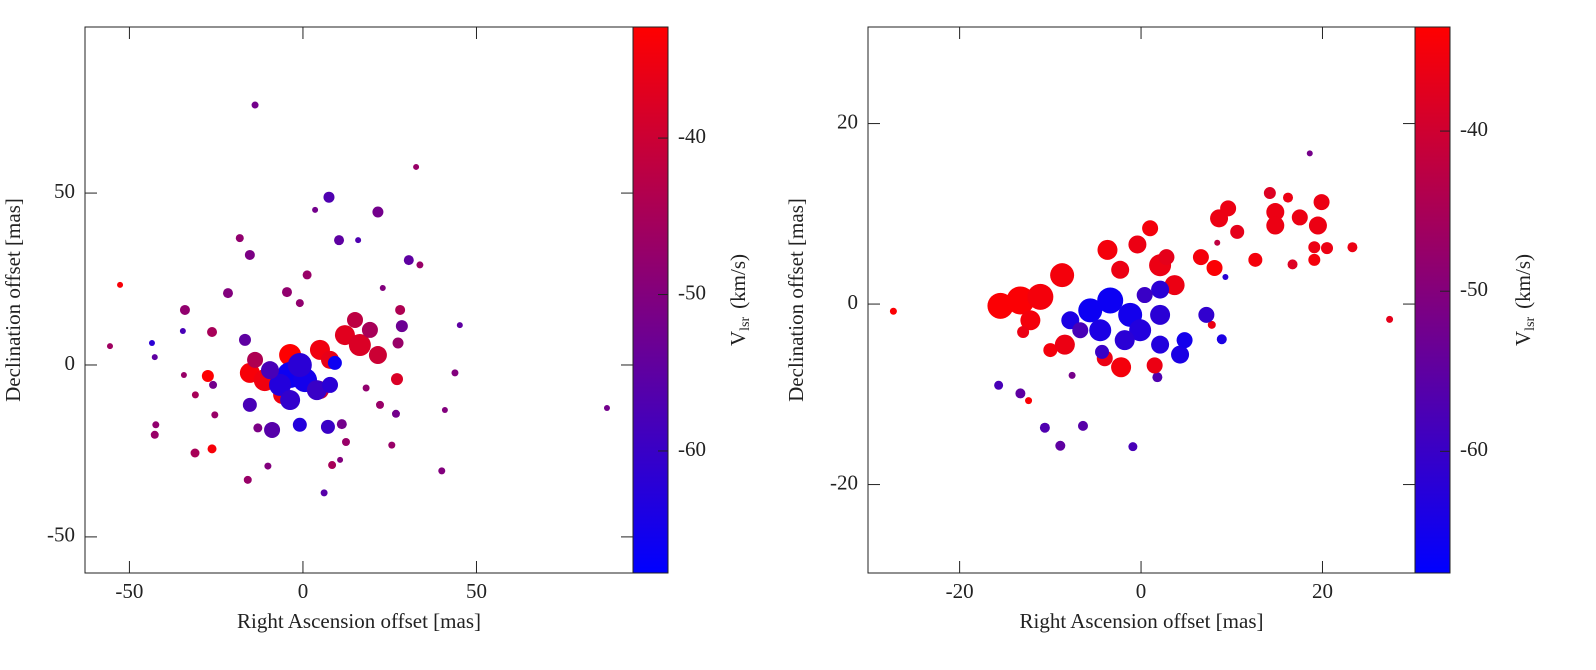 The height and width of the screenshot is (670, 1596). I want to click on colorbar-label-unit: (km/s), so click(738, 281).